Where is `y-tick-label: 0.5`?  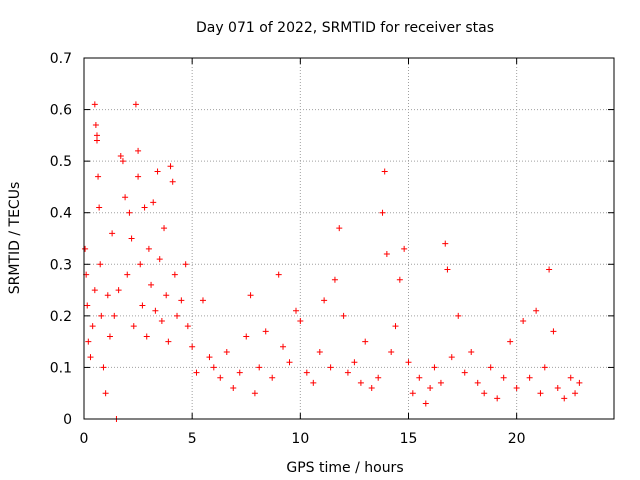 y-tick-label: 0.5 is located at coordinates (61, 162).